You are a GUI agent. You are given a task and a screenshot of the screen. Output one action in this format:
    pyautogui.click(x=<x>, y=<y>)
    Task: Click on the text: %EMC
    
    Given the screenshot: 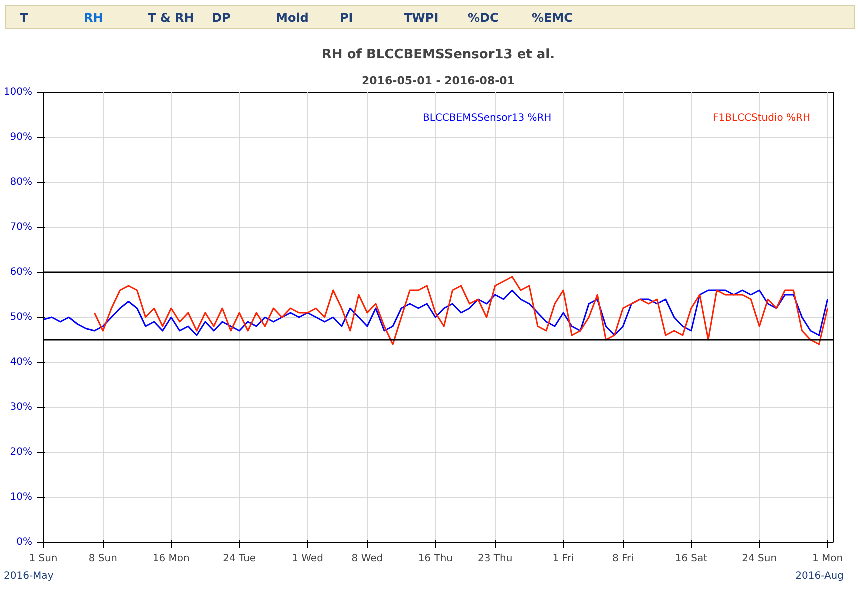 What is the action you would take?
    pyautogui.click(x=553, y=18)
    